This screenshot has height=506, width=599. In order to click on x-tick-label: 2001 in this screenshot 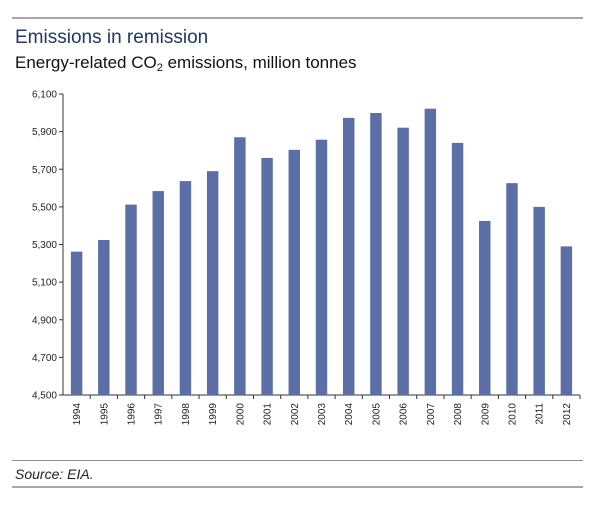, I will do `click(268, 414)`.